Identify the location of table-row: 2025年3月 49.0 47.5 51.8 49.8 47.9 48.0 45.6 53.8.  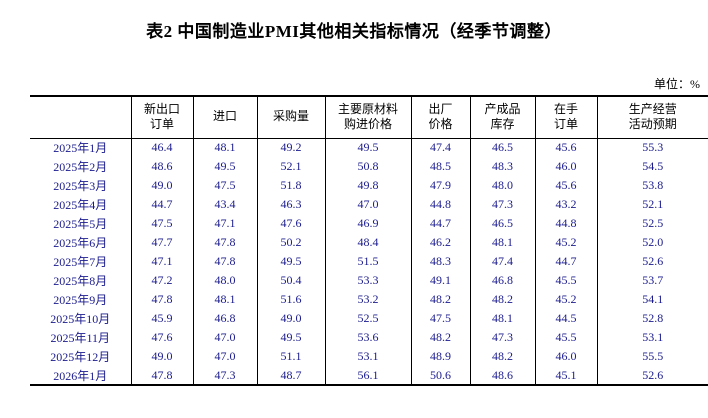
(369, 185).